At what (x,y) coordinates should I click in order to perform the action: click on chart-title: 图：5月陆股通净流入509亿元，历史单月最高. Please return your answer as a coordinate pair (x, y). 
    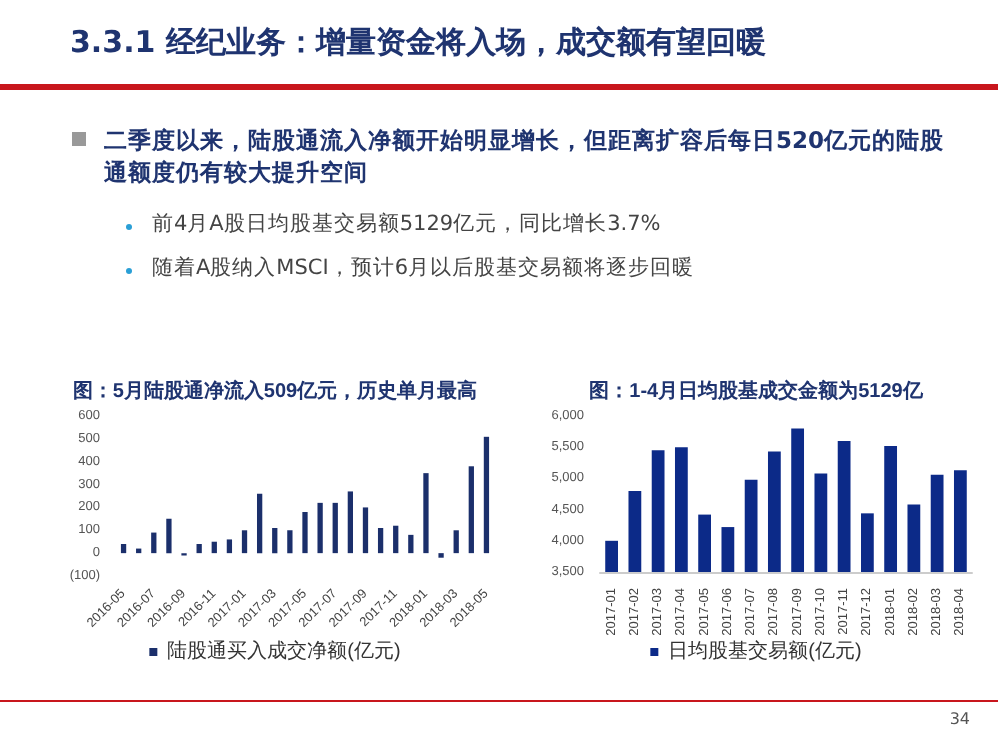
    Looking at the image, I should click on (275, 391).